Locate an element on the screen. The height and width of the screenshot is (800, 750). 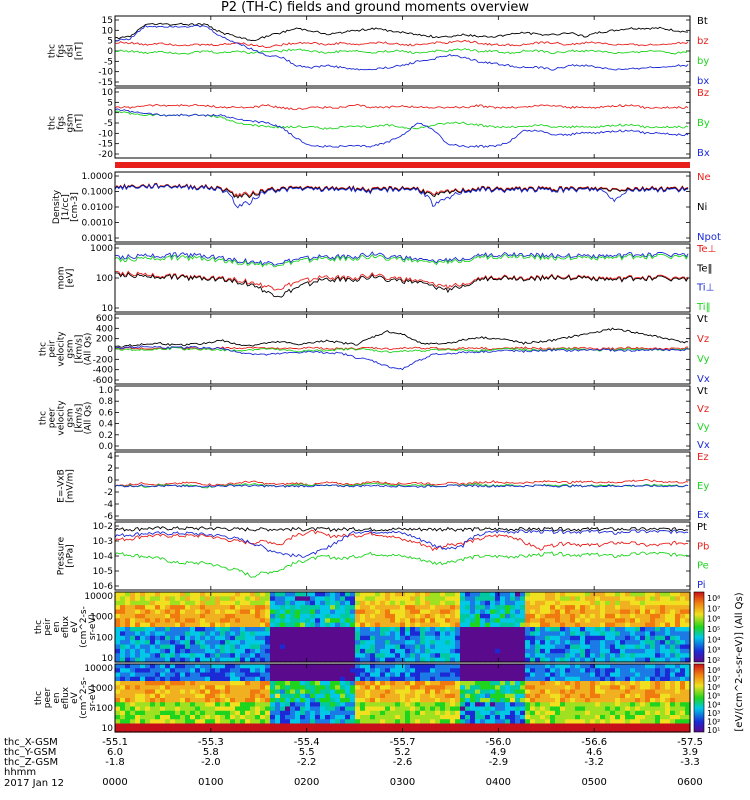
ylabel-ion-spectrogram-5: (cm^2-s- is located at coordinates (84, 627).